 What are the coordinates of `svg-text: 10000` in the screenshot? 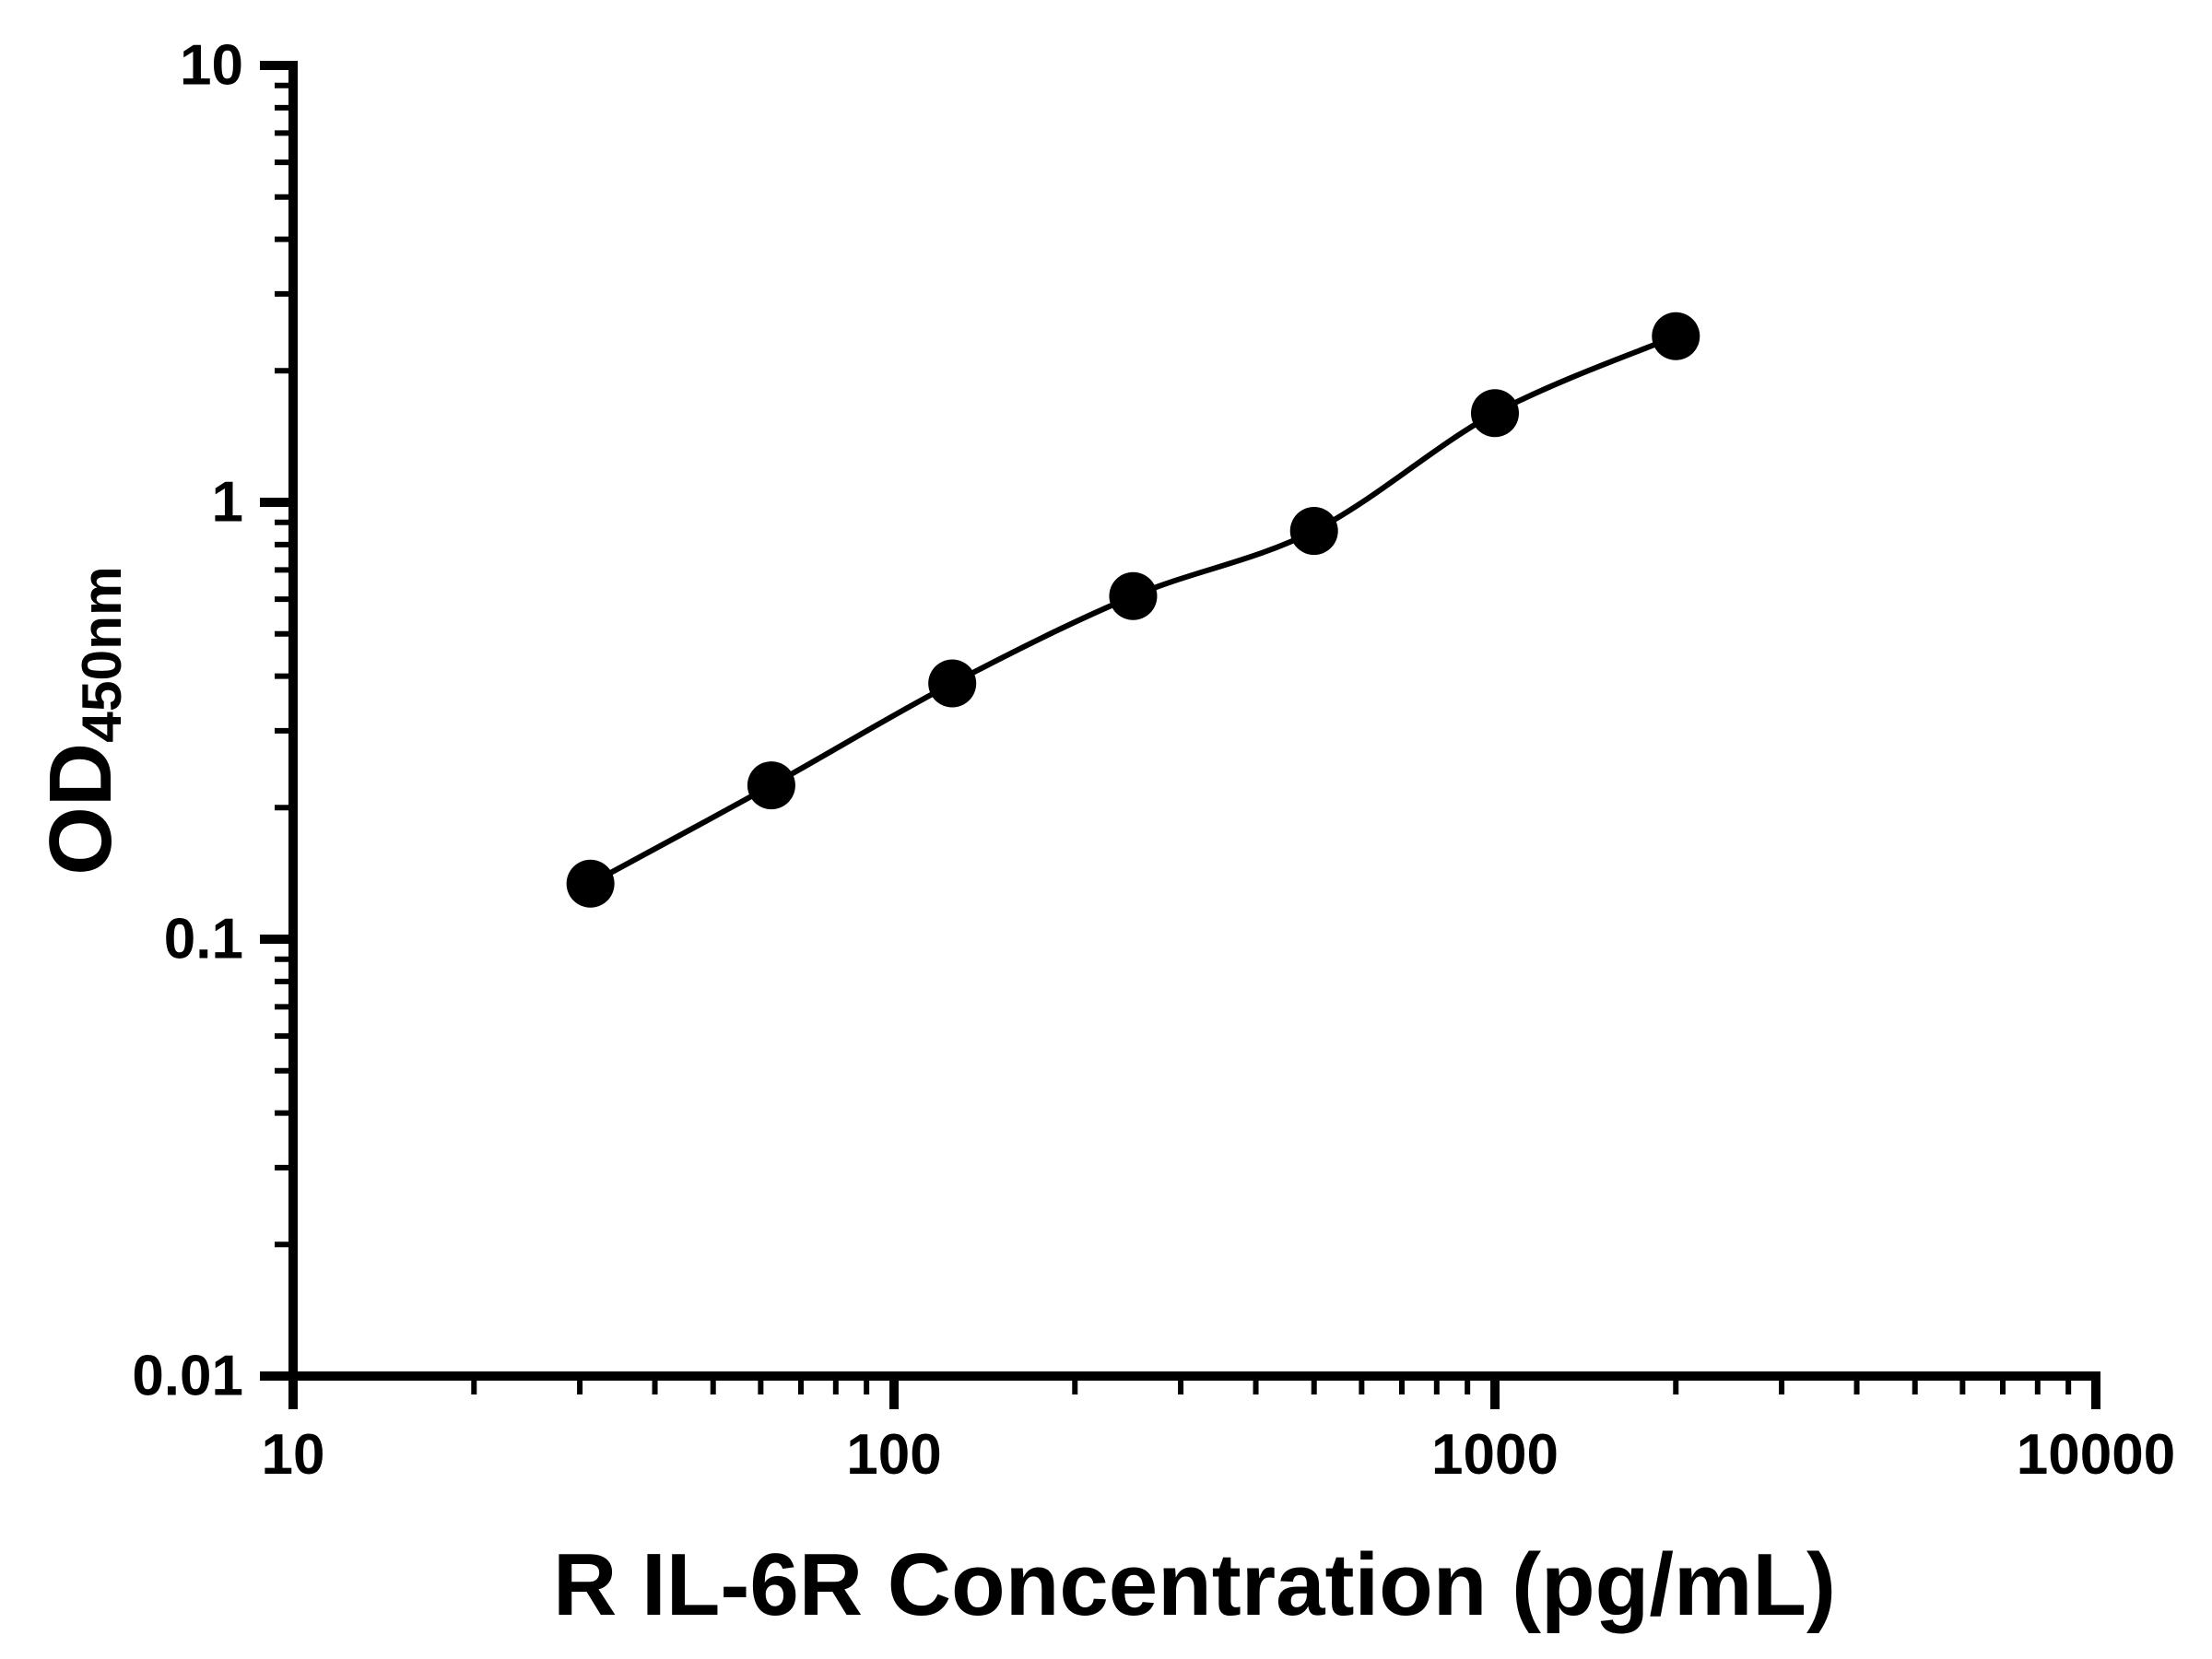 It's located at (2096, 1455).